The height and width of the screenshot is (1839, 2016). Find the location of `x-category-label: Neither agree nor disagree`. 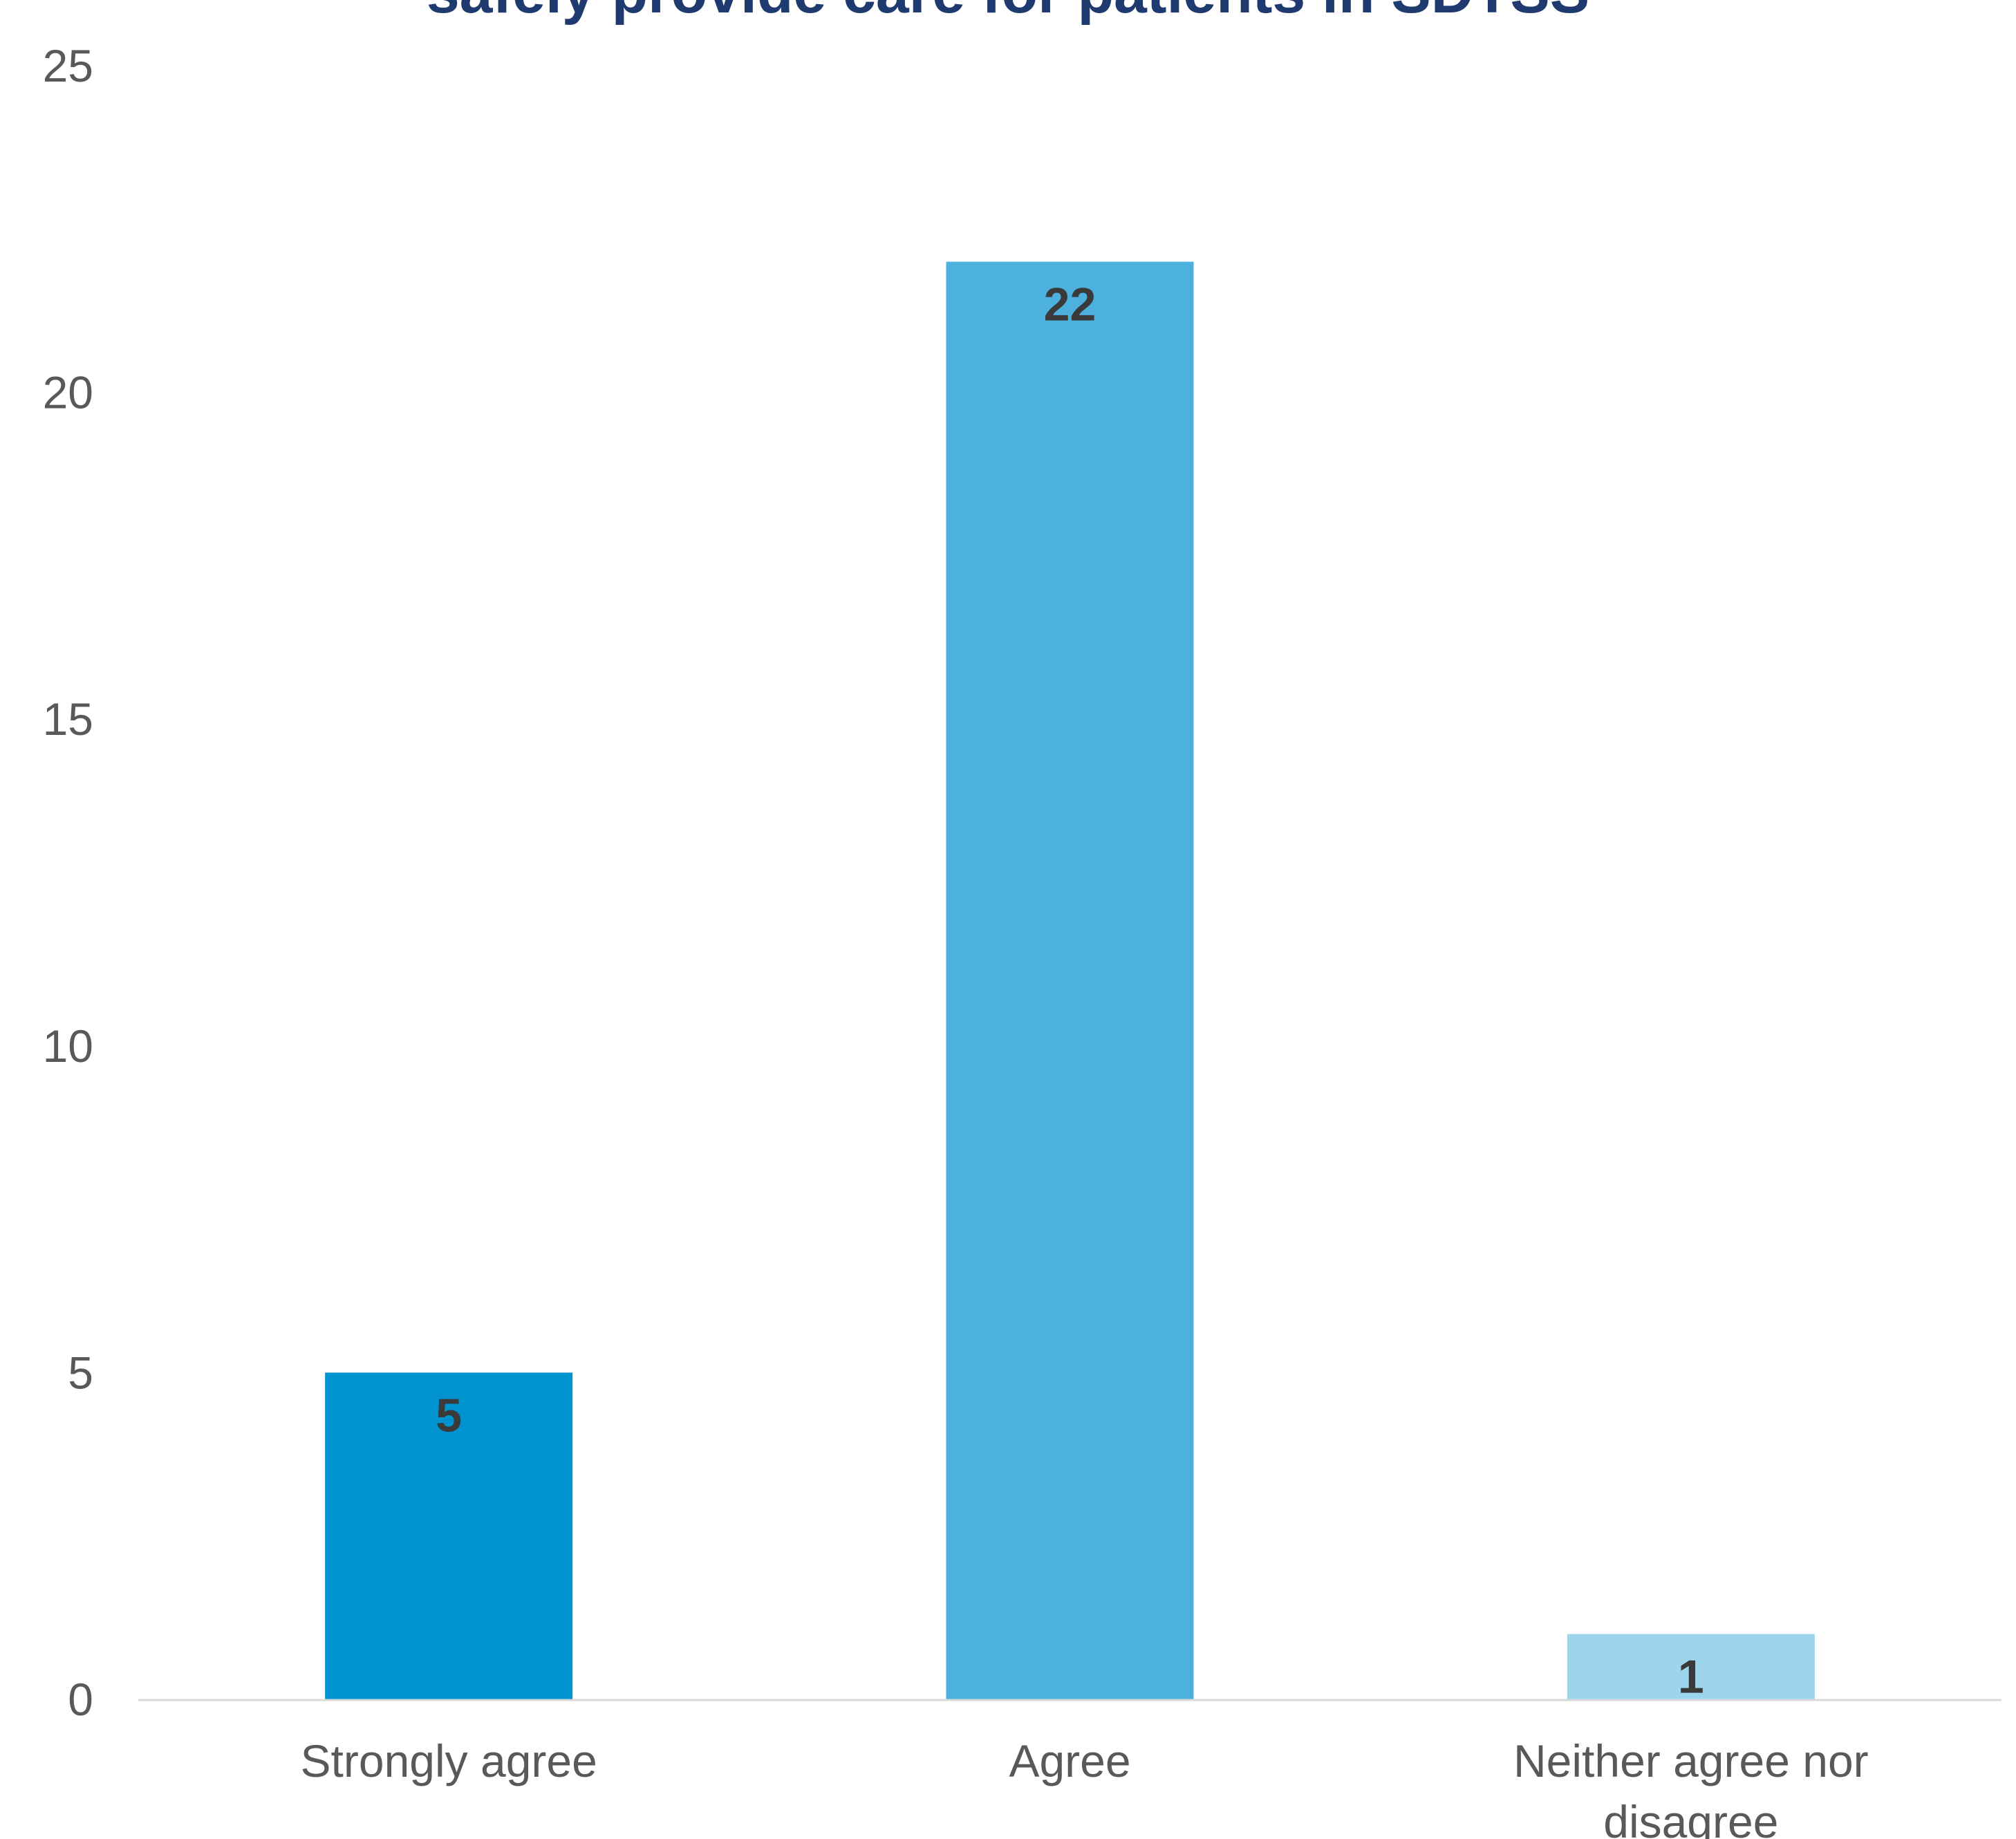

x-category-label: Neither agree nor disagree is located at coordinates (1691, 1787).